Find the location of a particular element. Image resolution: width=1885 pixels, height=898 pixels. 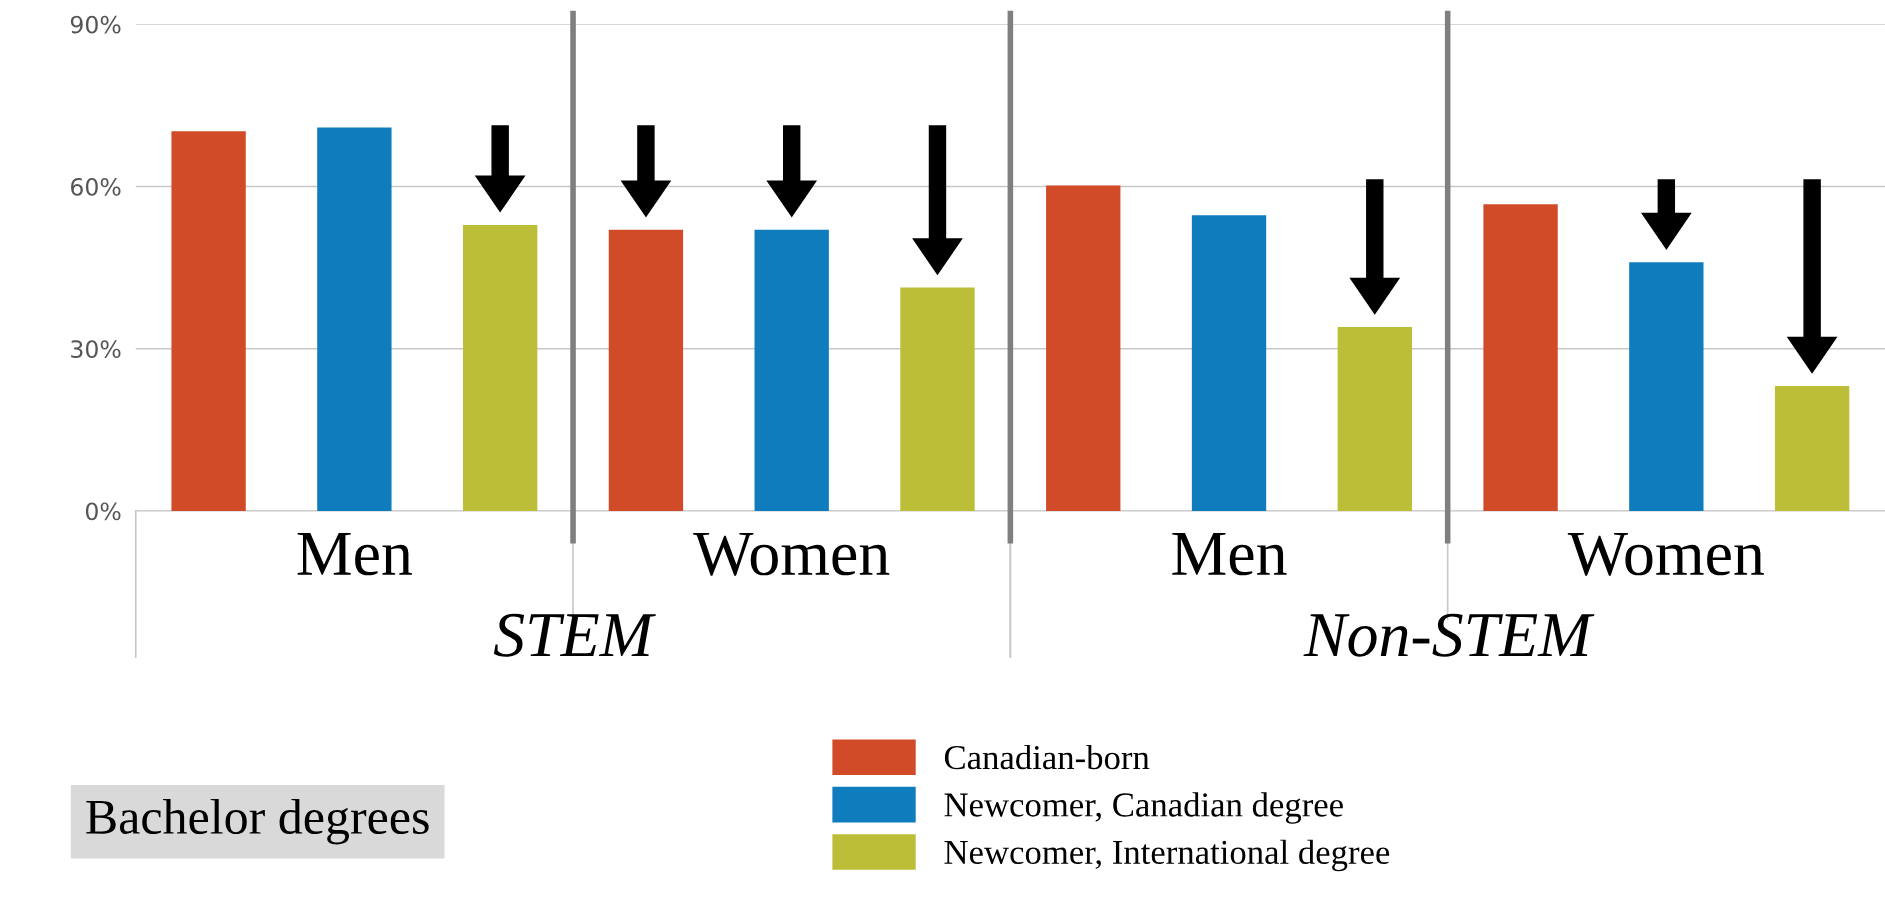

text: Bachelor degrees is located at coordinates (257, 821).